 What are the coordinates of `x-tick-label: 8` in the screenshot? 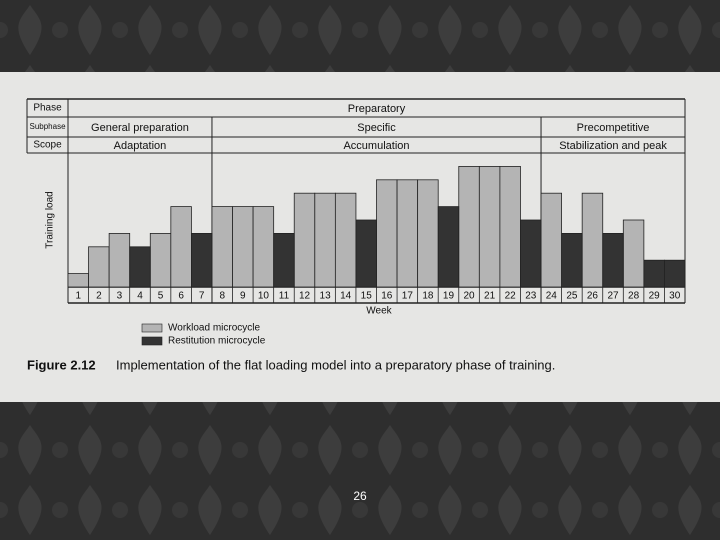 It's located at (222, 296).